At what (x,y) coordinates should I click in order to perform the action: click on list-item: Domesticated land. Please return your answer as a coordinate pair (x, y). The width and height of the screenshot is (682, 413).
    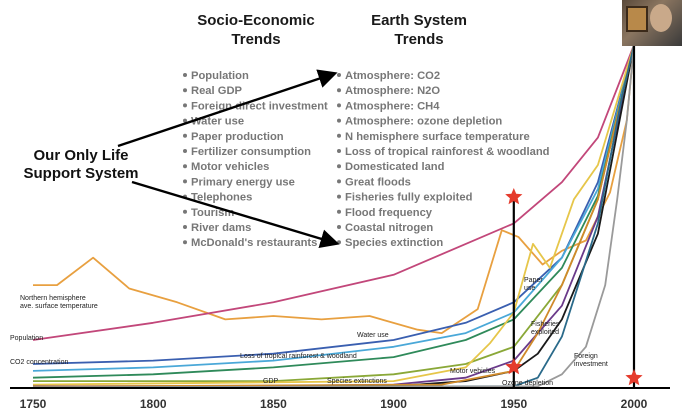
    Looking at the image, I should click on (395, 167).